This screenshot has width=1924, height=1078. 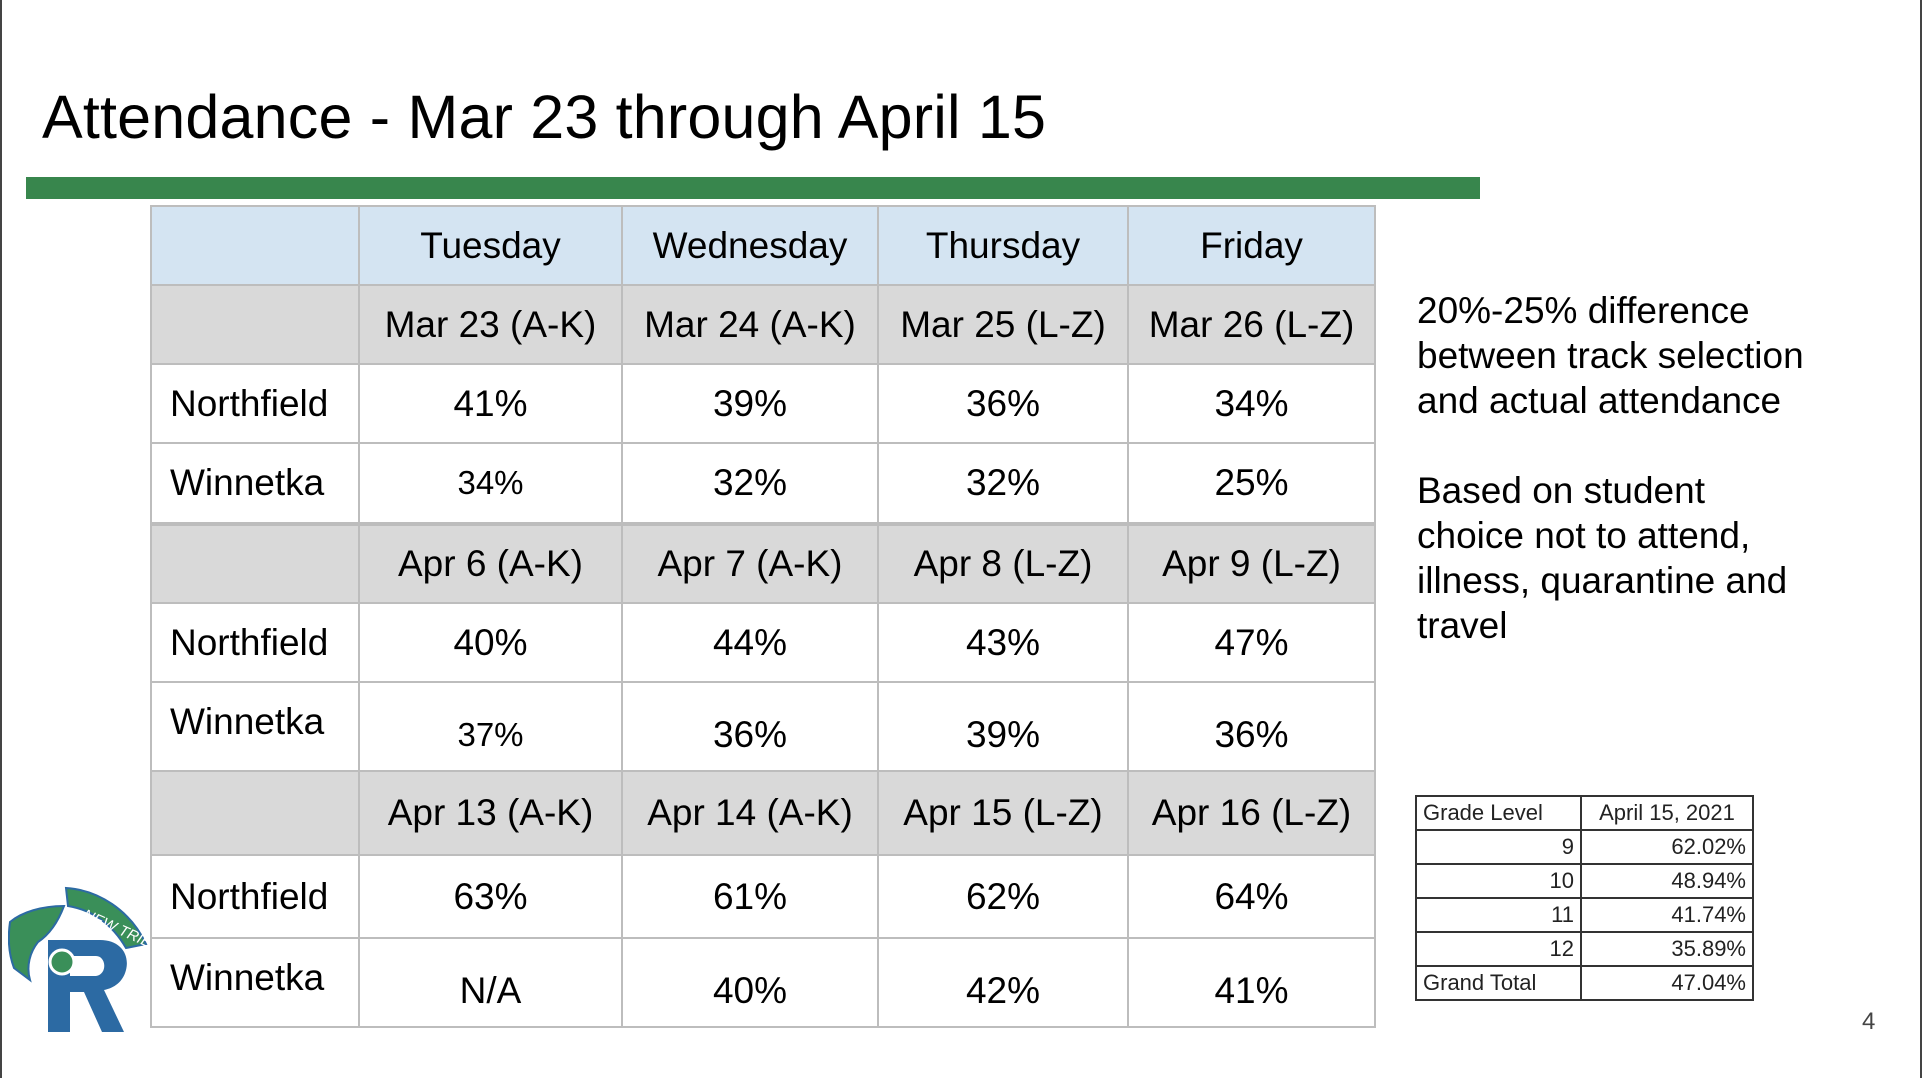 I want to click on date-cell: Mar 23 (A-K), so click(x=490, y=324).